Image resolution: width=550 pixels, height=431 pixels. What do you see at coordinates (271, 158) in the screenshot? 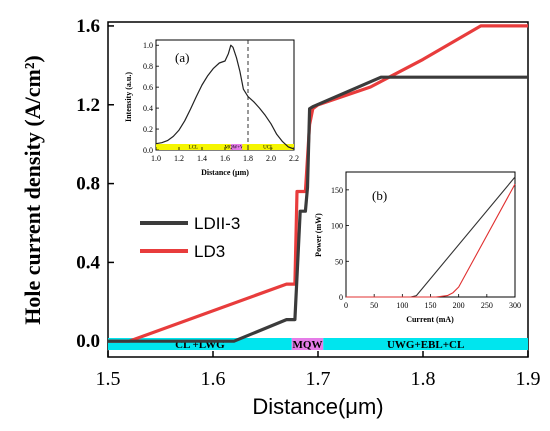
I see `inset-a-x-tick-label: 2.0` at bounding box center [271, 158].